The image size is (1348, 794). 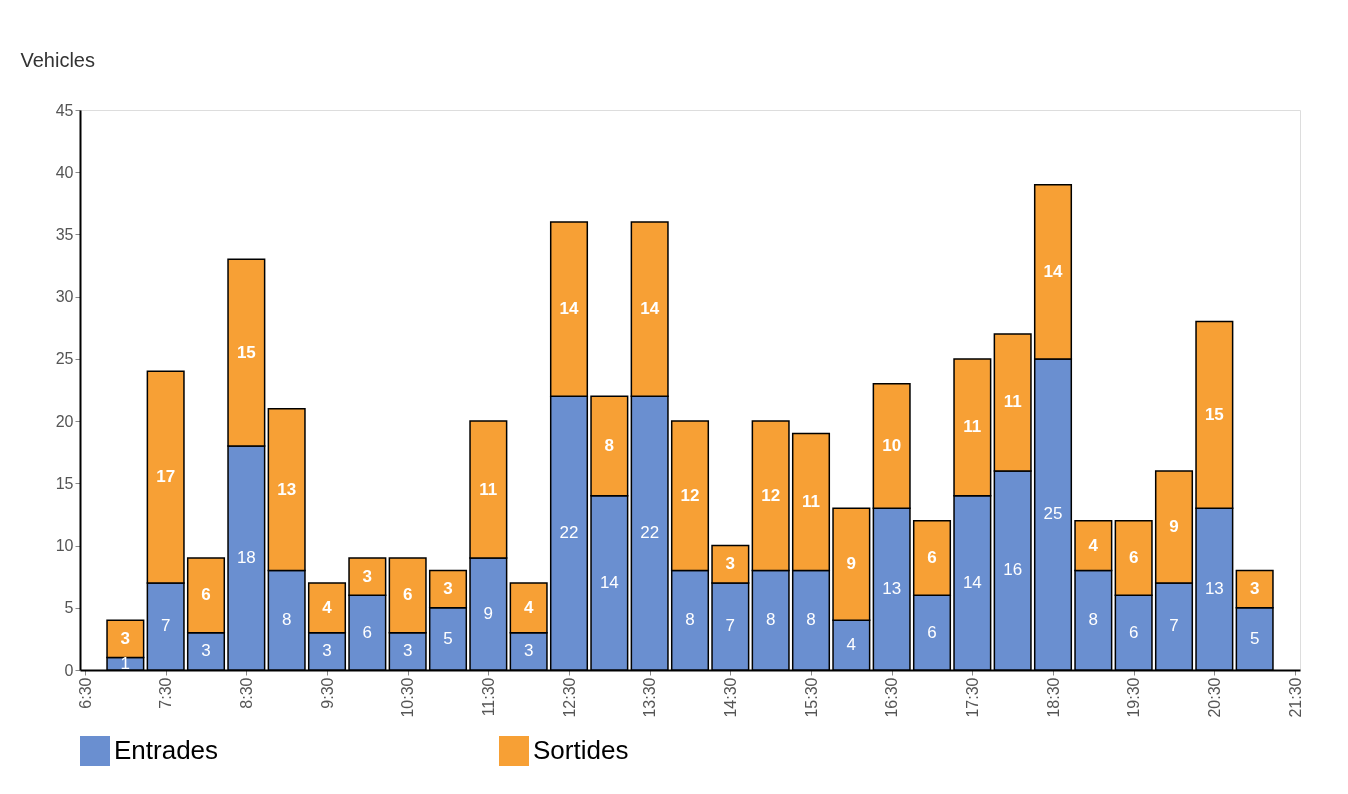 What do you see at coordinates (64, 110) in the screenshot?
I see `y-tick-label: 45` at bounding box center [64, 110].